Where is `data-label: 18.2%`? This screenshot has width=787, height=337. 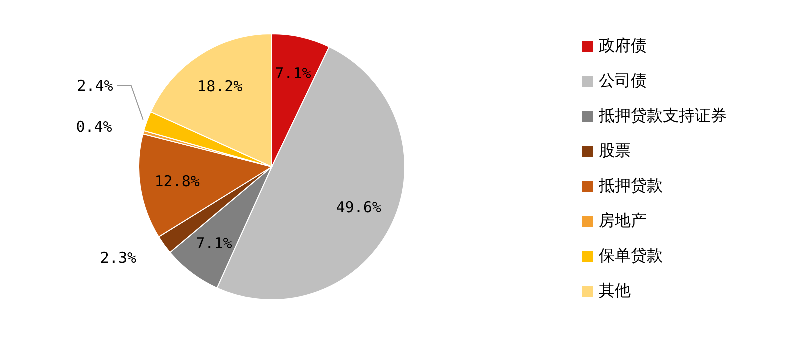 data-label: 18.2% is located at coordinates (220, 87).